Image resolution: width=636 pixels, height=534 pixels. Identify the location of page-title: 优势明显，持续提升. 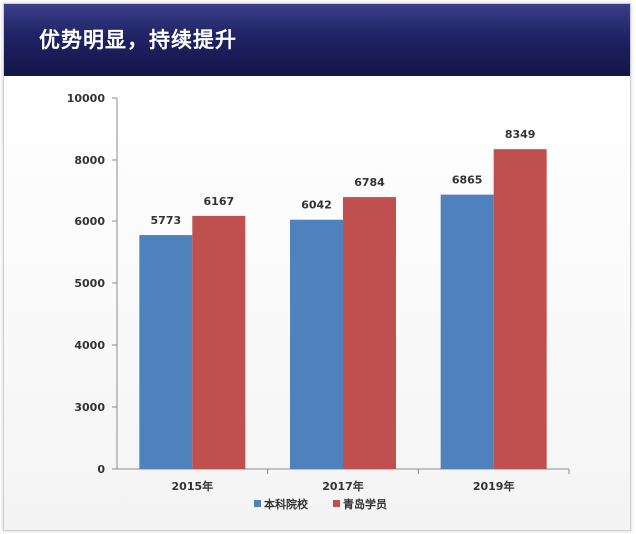
(138, 40).